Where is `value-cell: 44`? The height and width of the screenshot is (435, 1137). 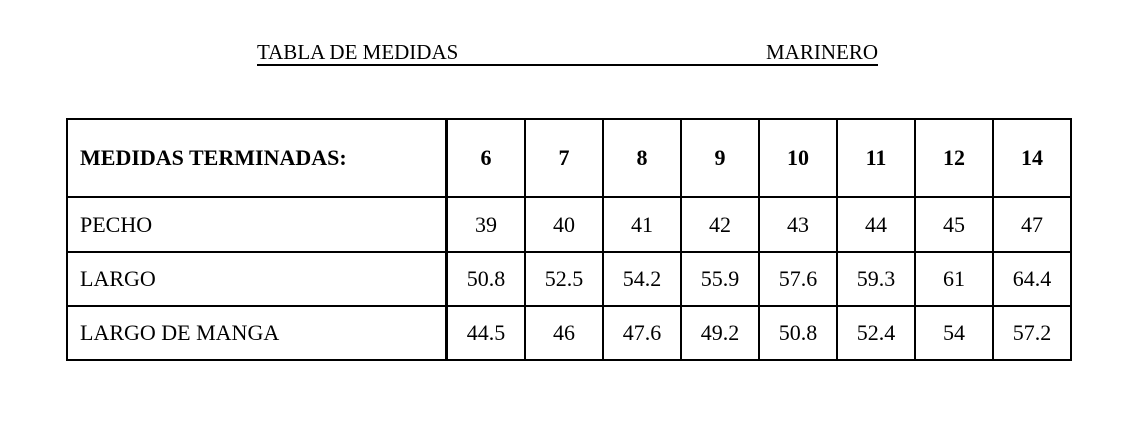 value-cell: 44 is located at coordinates (876, 224).